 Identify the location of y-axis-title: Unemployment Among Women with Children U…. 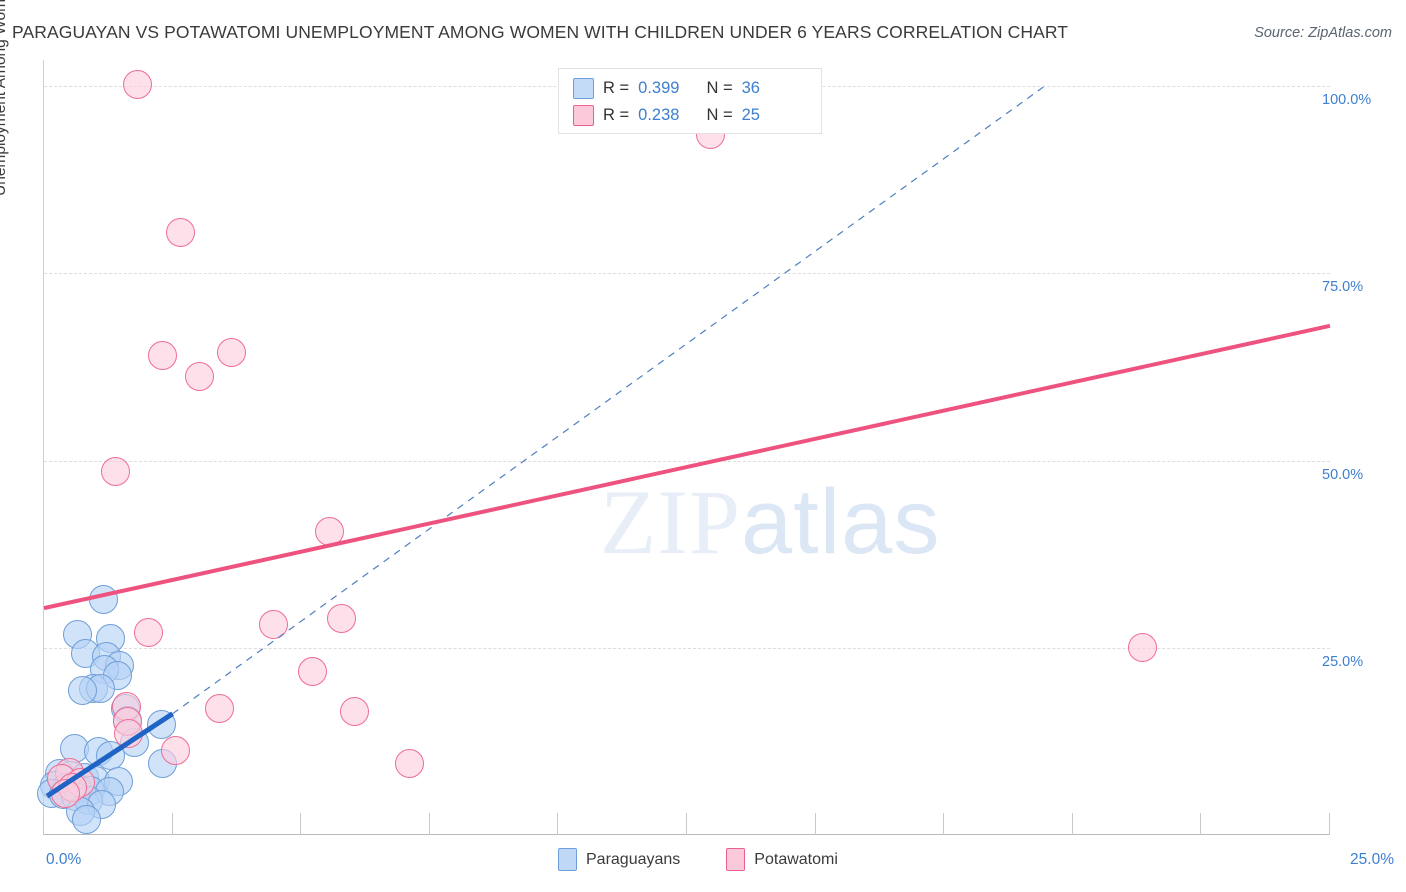
(5, 98).